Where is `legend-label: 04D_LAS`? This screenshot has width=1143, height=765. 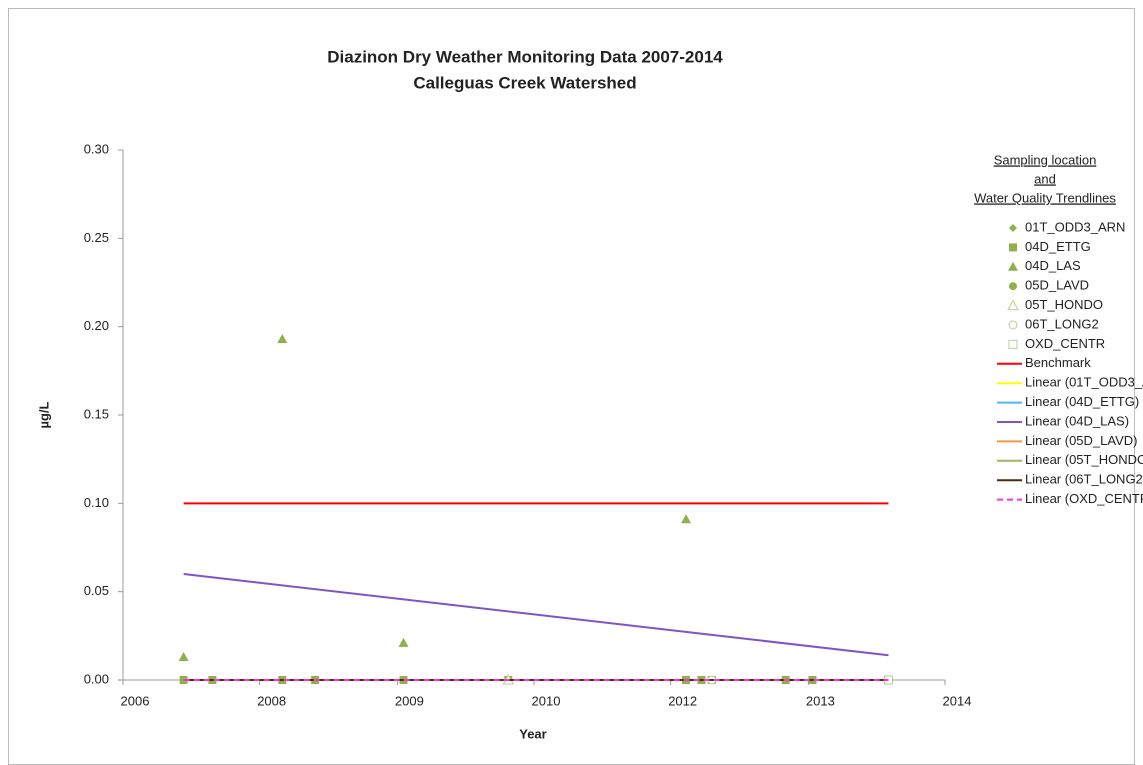 legend-label: 04D_LAS is located at coordinates (1053, 265).